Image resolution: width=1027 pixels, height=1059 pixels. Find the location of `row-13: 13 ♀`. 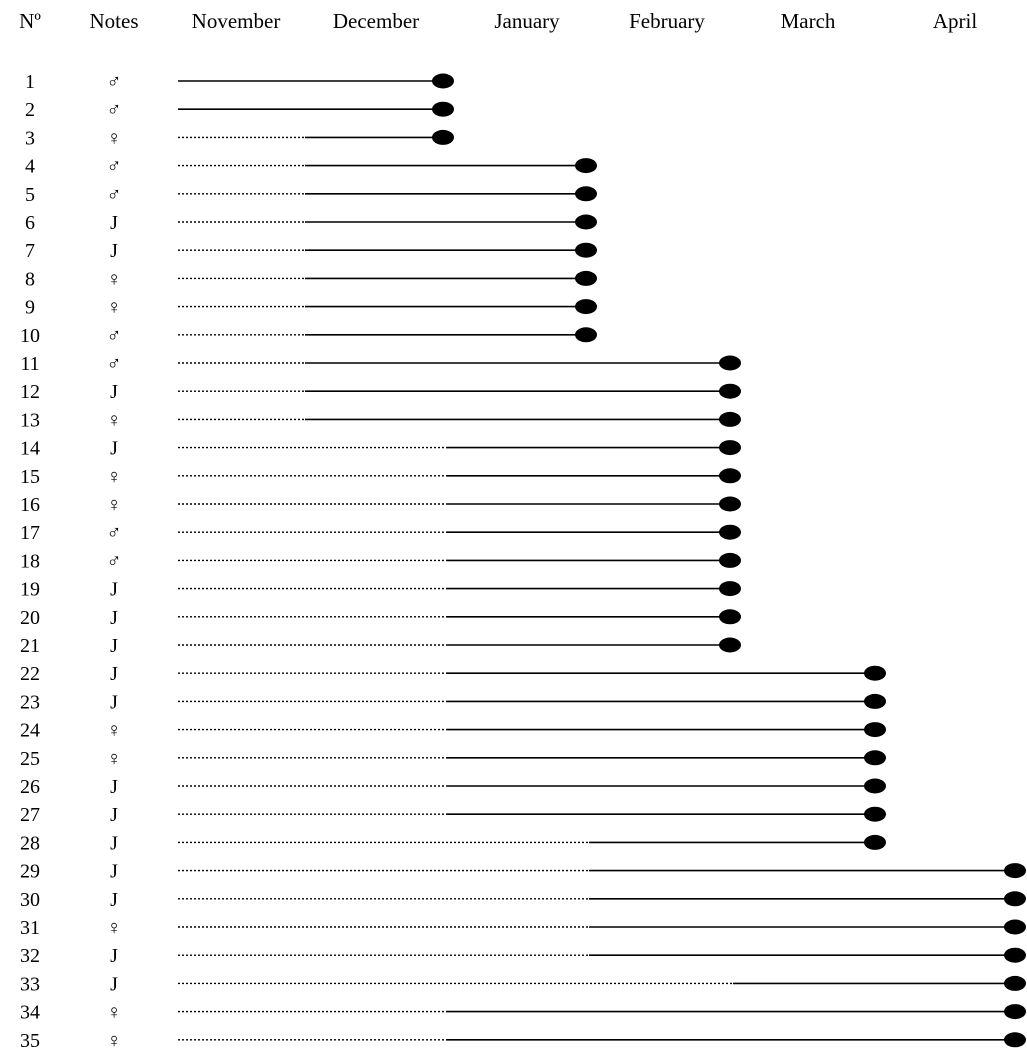

row-13: 13 ♀ is located at coordinates (380, 420).